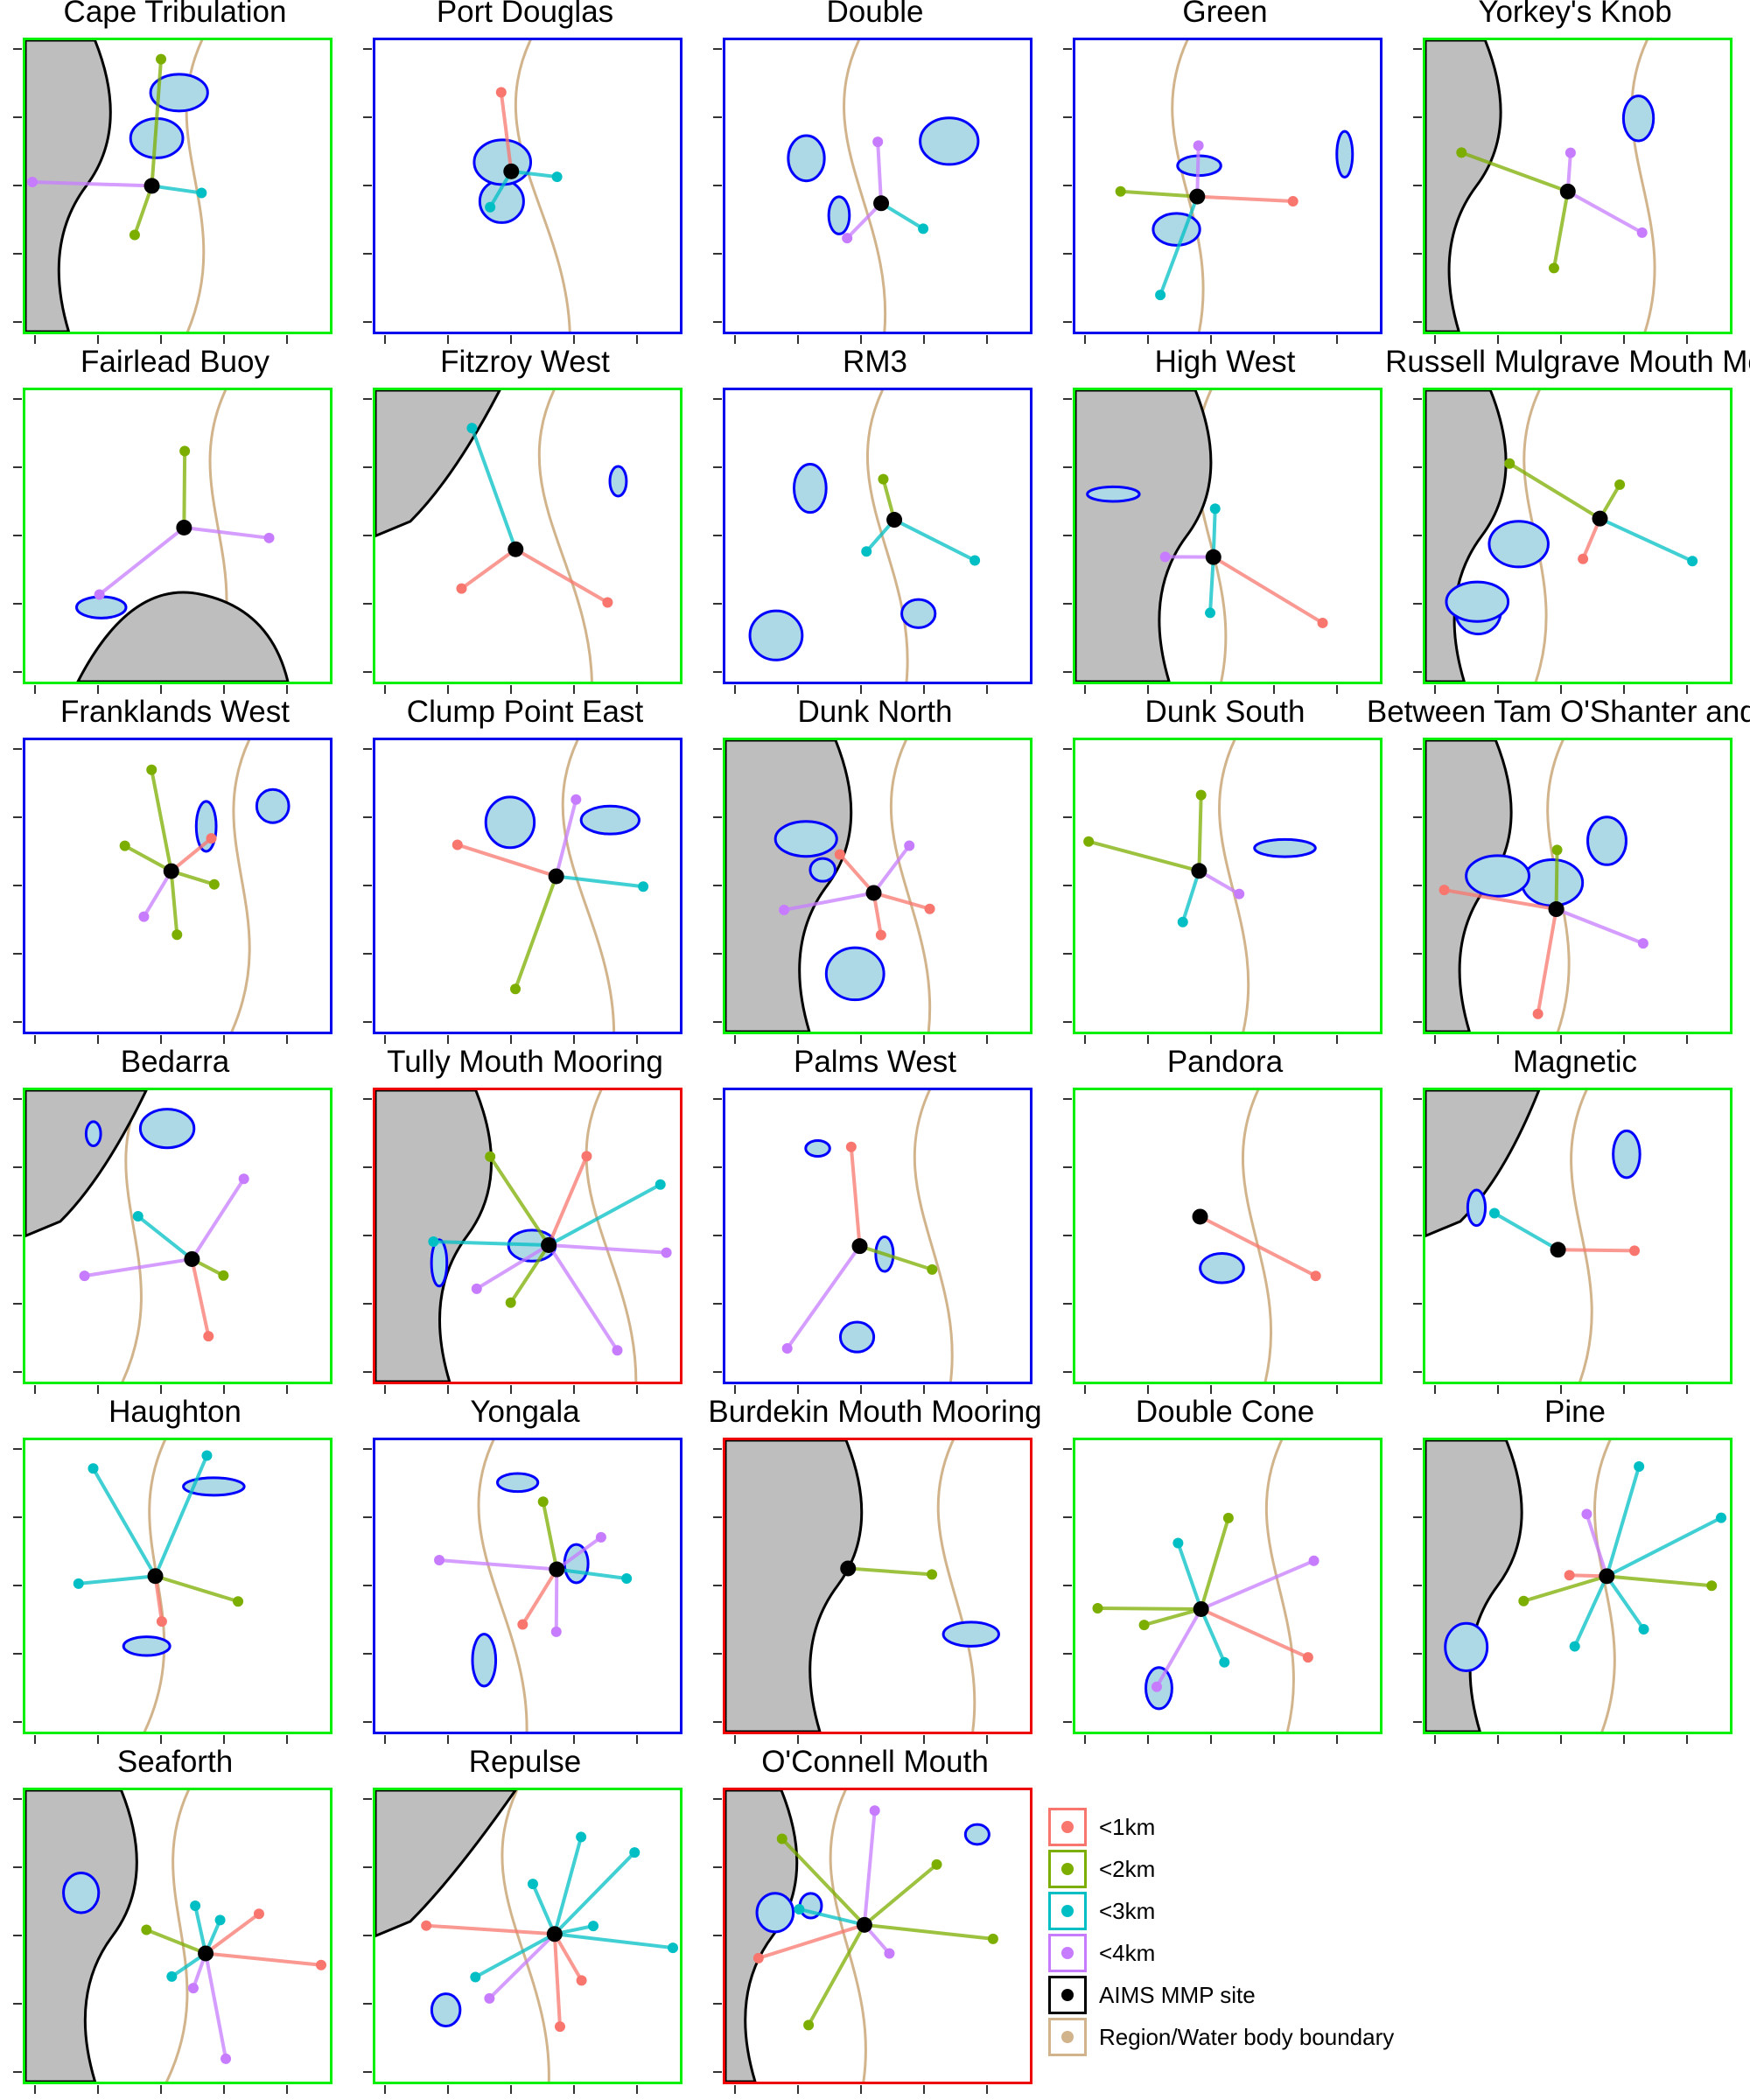 The image size is (1750, 2100). I want to click on panel-title: Clump Point East, so click(525, 712).